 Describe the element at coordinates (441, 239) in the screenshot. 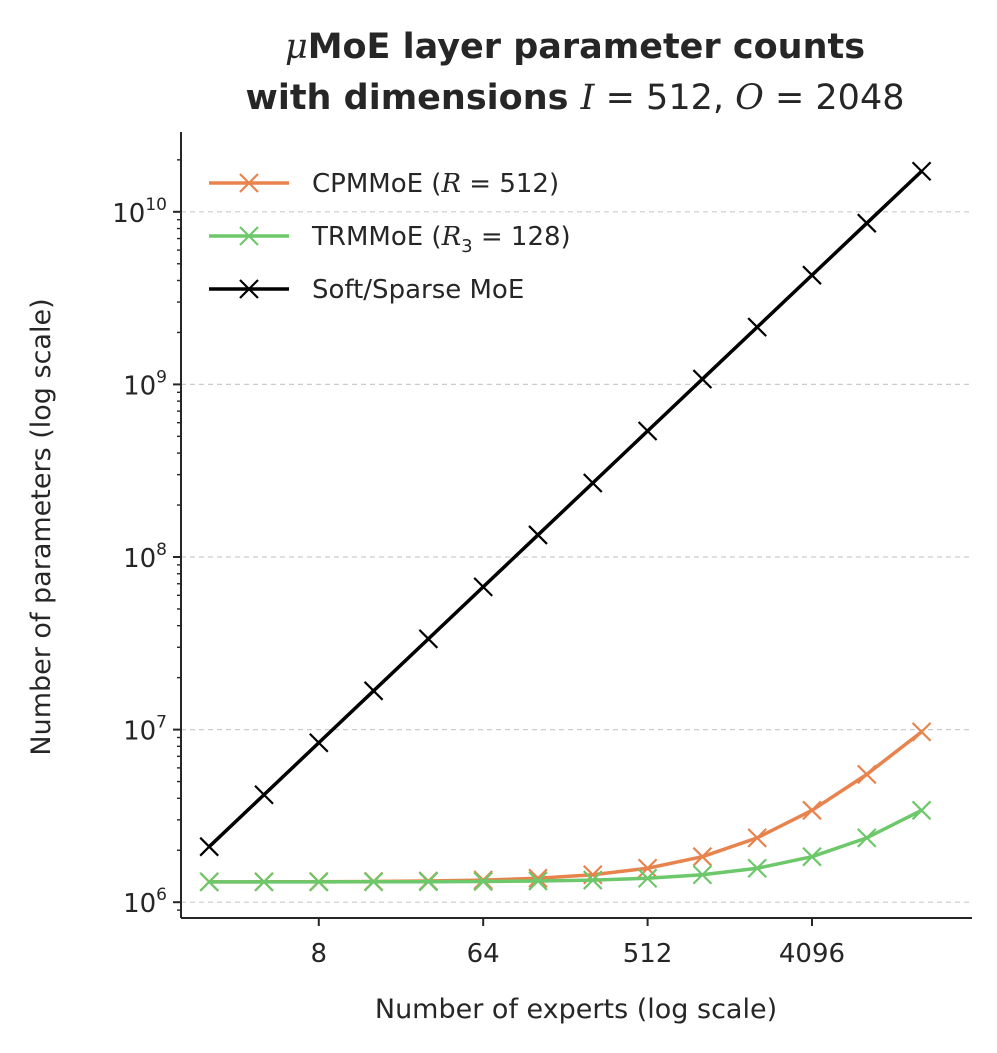

I see `legend-label: TRMMoE (R3 = 128)` at that location.